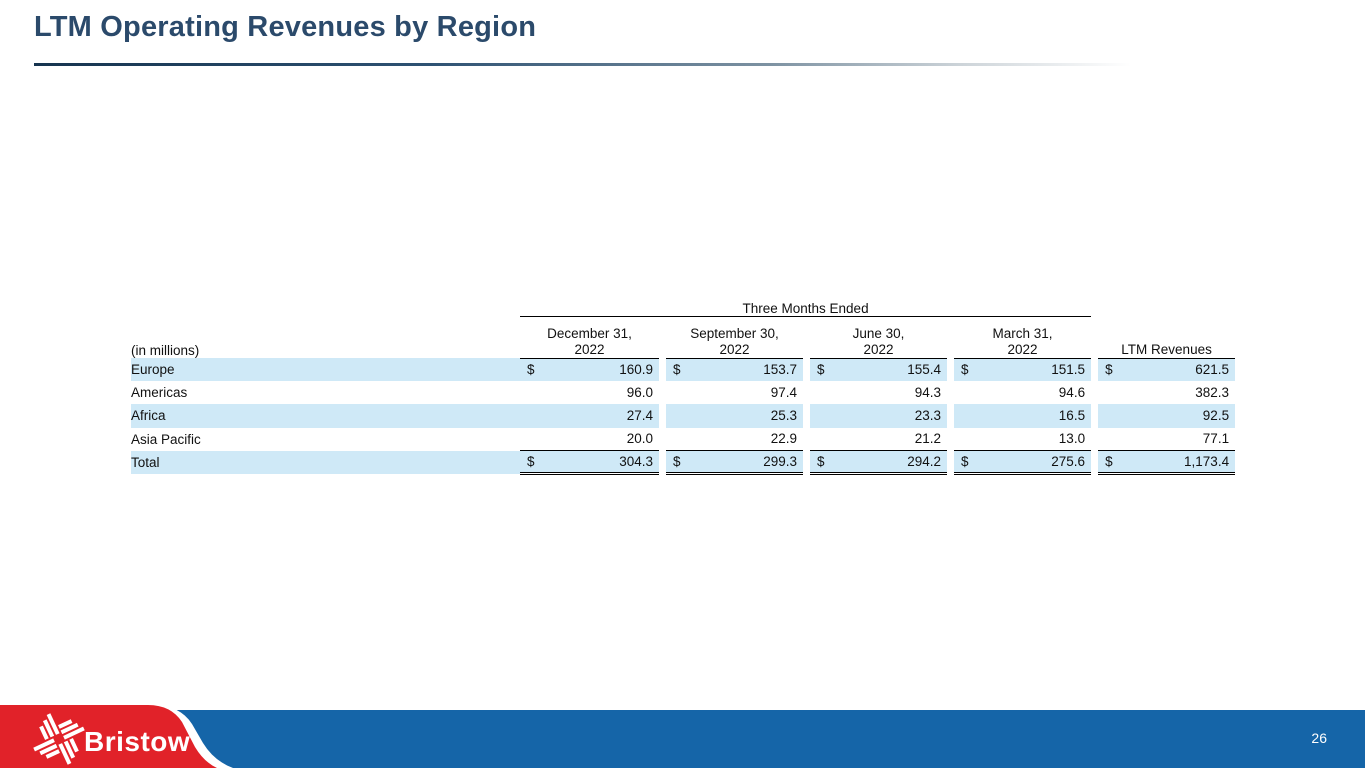  Describe the element at coordinates (599, 64) in the screenshot. I see `title-underline` at that location.